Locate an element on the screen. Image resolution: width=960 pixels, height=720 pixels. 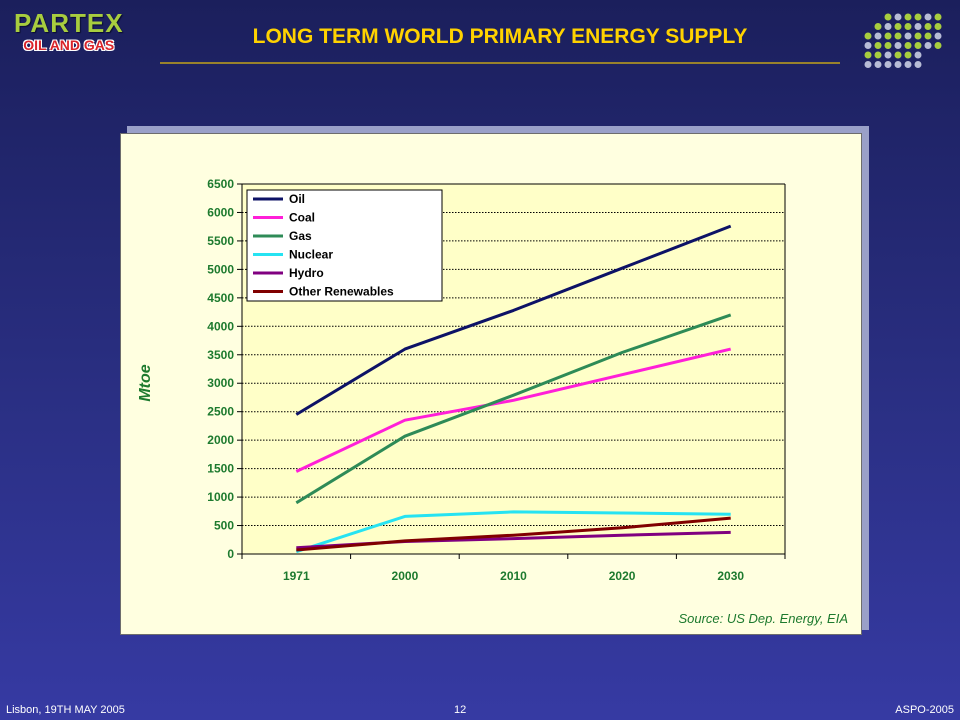
y-tick-label: 1000 is located at coordinates (220, 497).